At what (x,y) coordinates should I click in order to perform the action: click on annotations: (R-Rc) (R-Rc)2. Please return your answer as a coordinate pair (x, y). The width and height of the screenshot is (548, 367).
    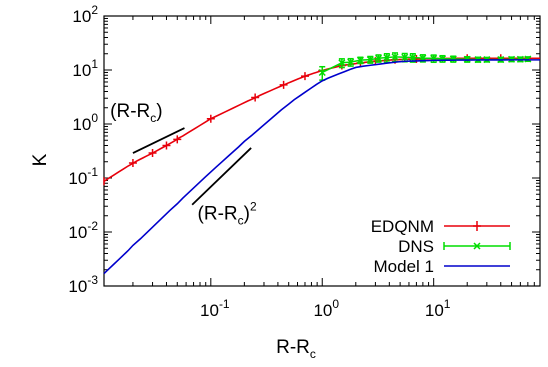
    Looking at the image, I should click on (183, 164).